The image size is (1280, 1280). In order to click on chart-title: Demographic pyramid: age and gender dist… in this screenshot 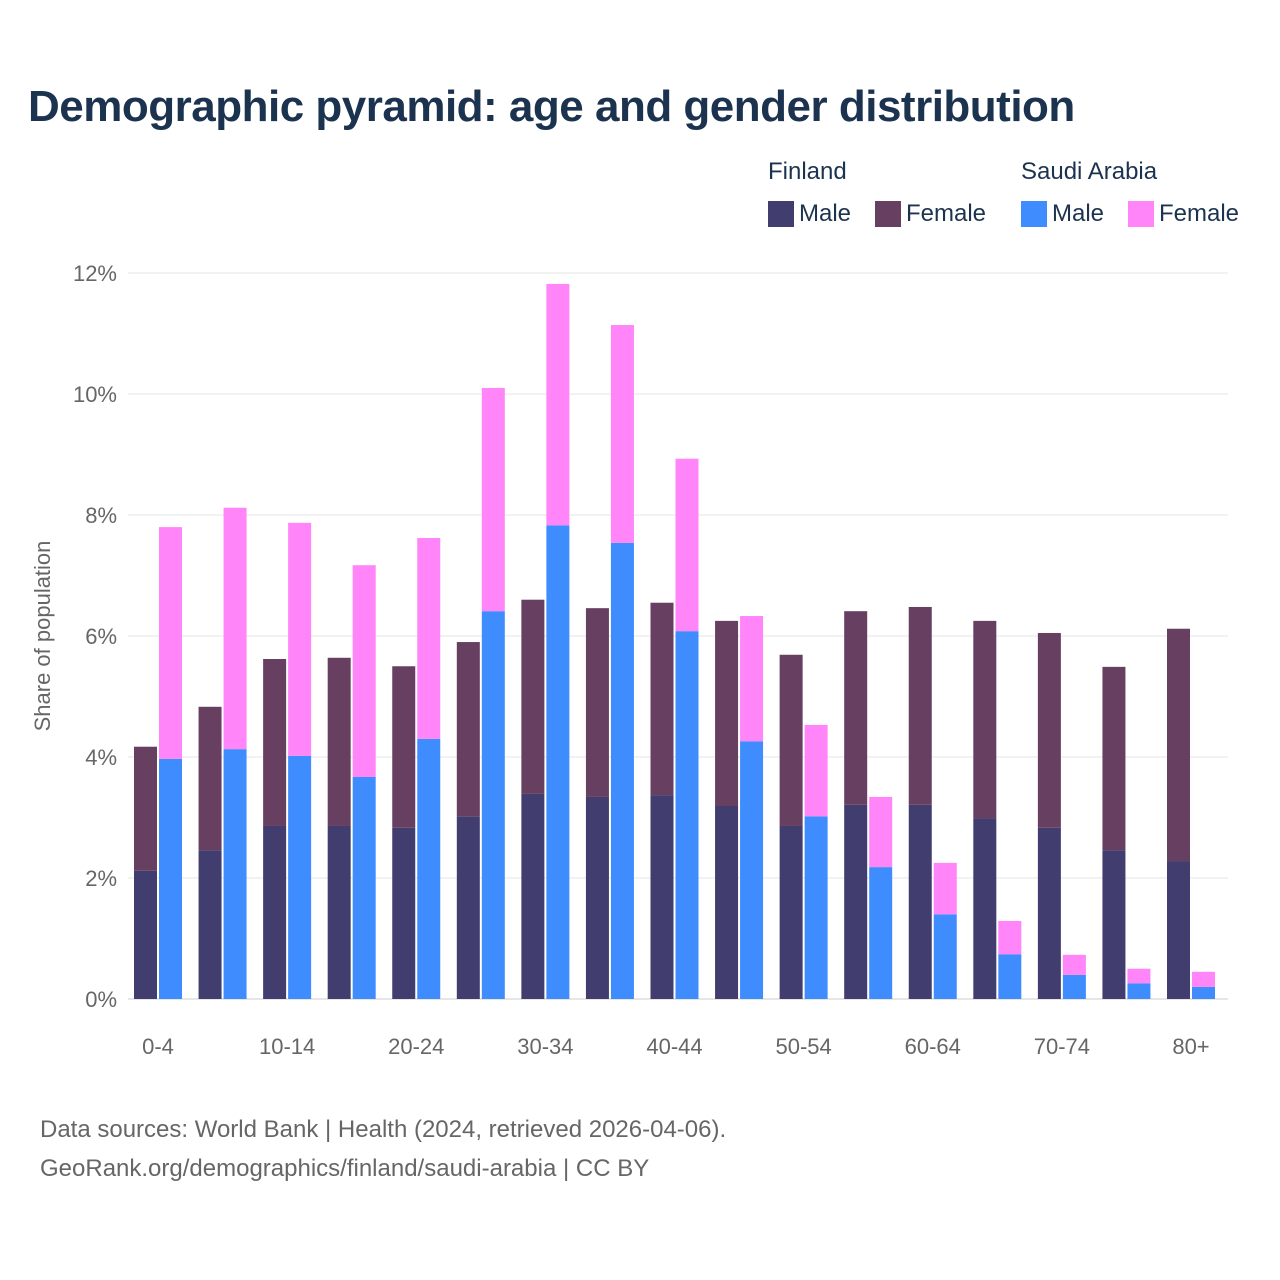, I will do `click(551, 106)`.